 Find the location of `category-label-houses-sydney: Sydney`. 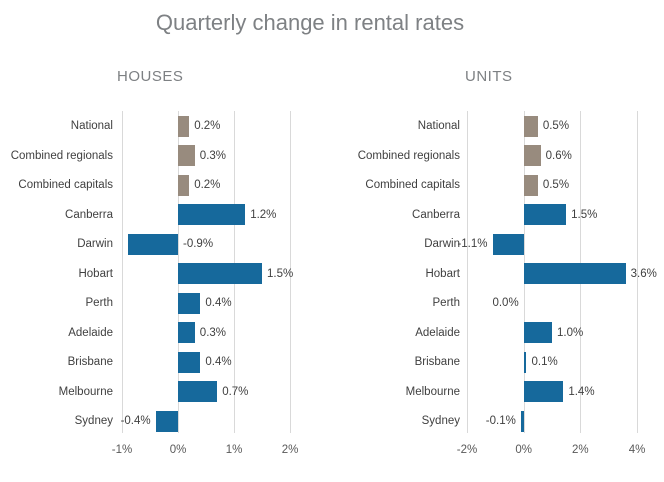

category-label-houses-sydney: Sydney is located at coordinates (93, 421).